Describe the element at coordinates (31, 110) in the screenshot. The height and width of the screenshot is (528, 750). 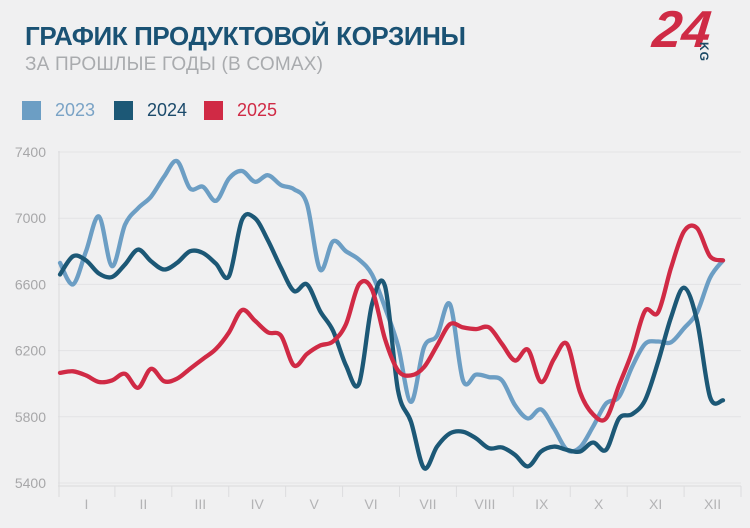
I see `legend-swatch-2023` at that location.